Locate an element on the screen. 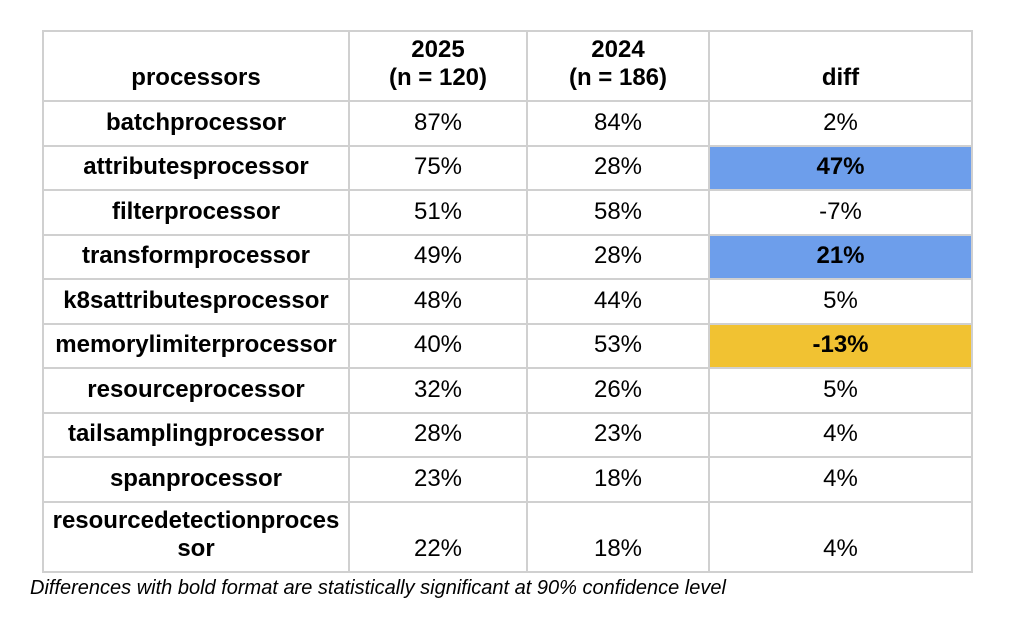 The height and width of the screenshot is (634, 1016). col-header-2024: 2024 (n = 186) is located at coordinates (618, 66).